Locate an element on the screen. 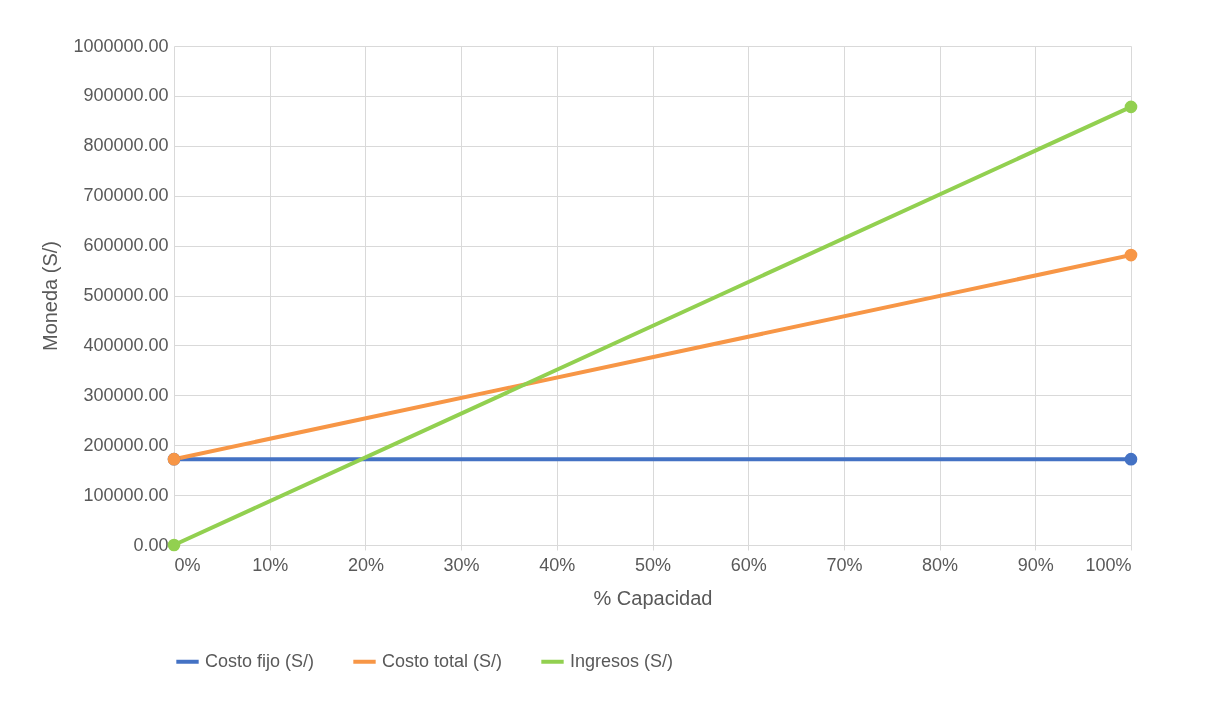  legend-label: Ingresos (S/) is located at coordinates (622, 660).